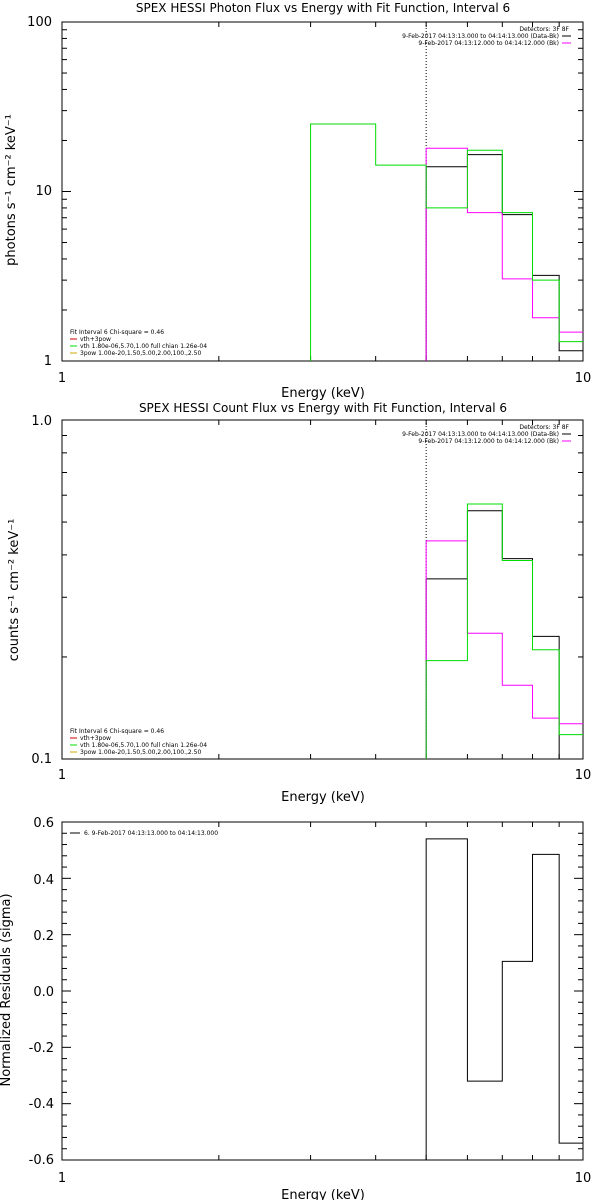  Describe the element at coordinates (323, 1194) in the screenshot. I see `residuals-xlabel: Energy (keV)` at that location.